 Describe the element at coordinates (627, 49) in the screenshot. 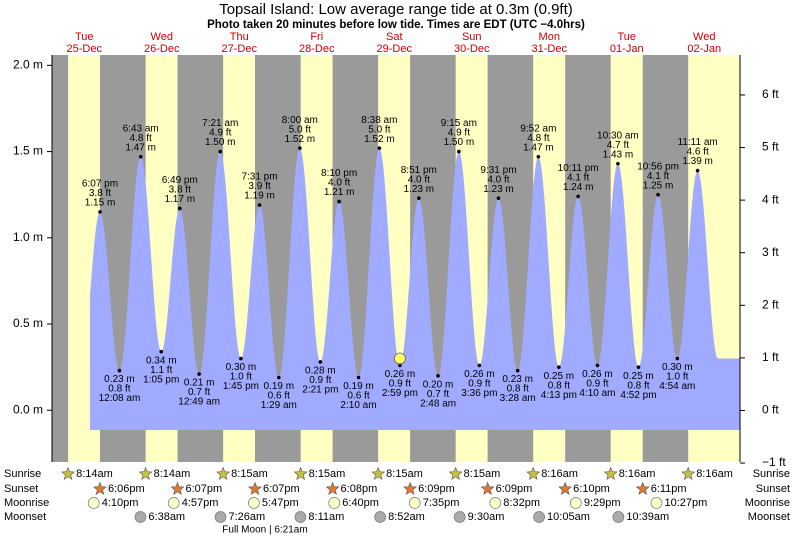

I see `date-label: 01-Jan` at that location.